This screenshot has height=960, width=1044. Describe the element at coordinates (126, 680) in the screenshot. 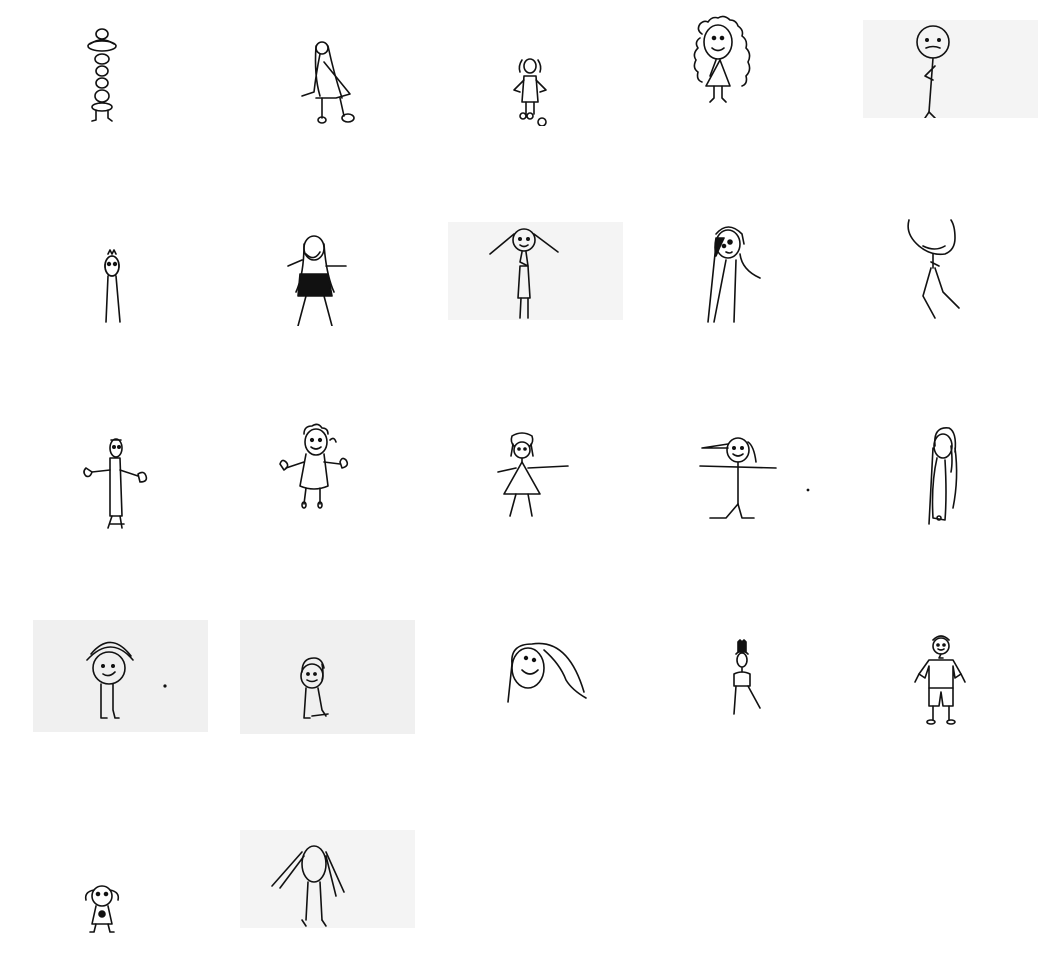

I see `hat-figure-drawing` at that location.